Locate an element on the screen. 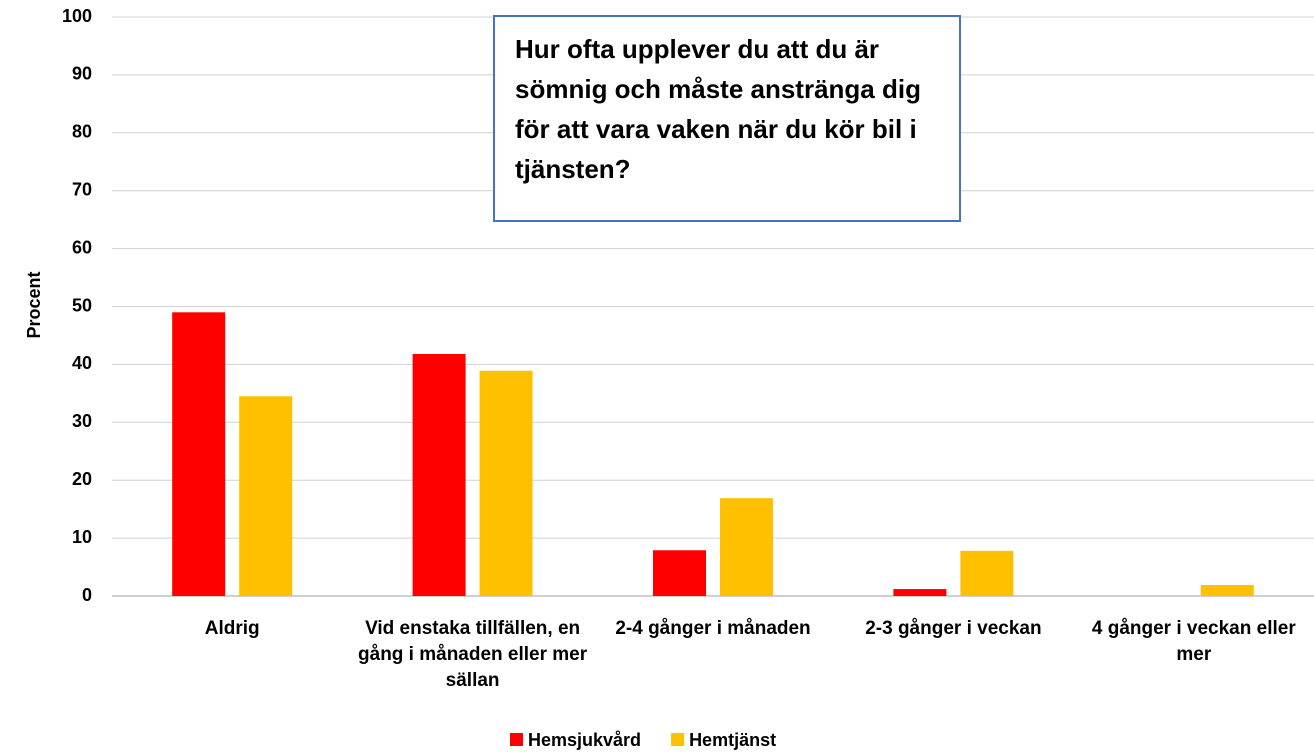 The image size is (1314, 752). y-tick-label: 30 is located at coordinates (82, 421).